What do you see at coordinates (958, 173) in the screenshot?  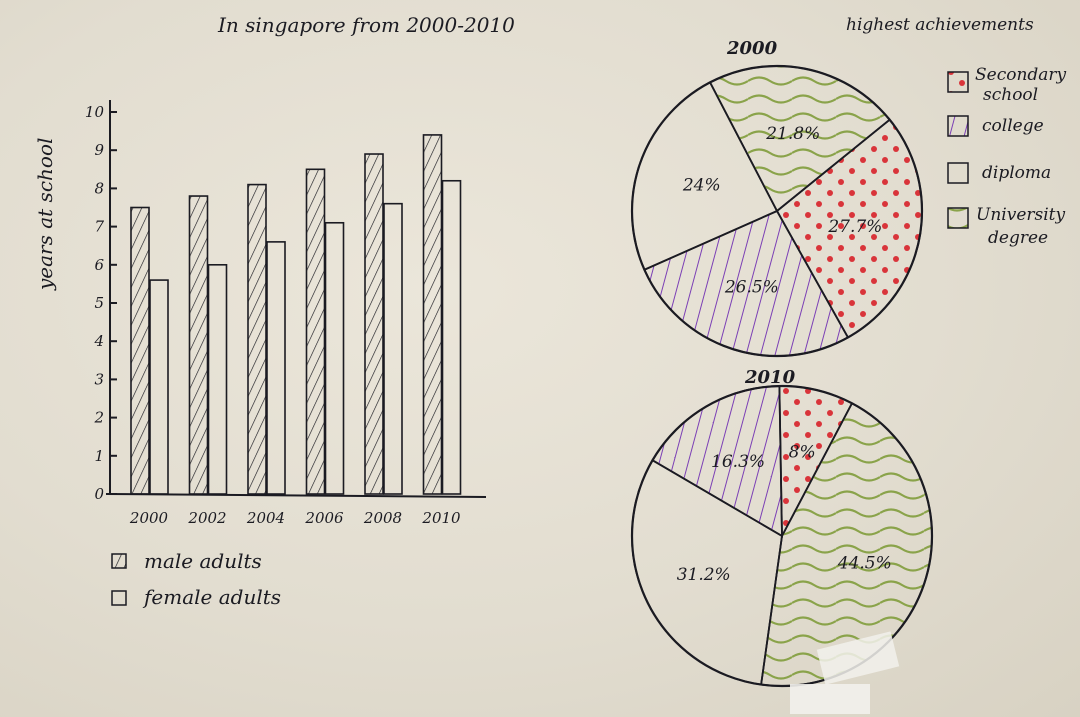 I see `legend-swatch-diploma` at bounding box center [958, 173].